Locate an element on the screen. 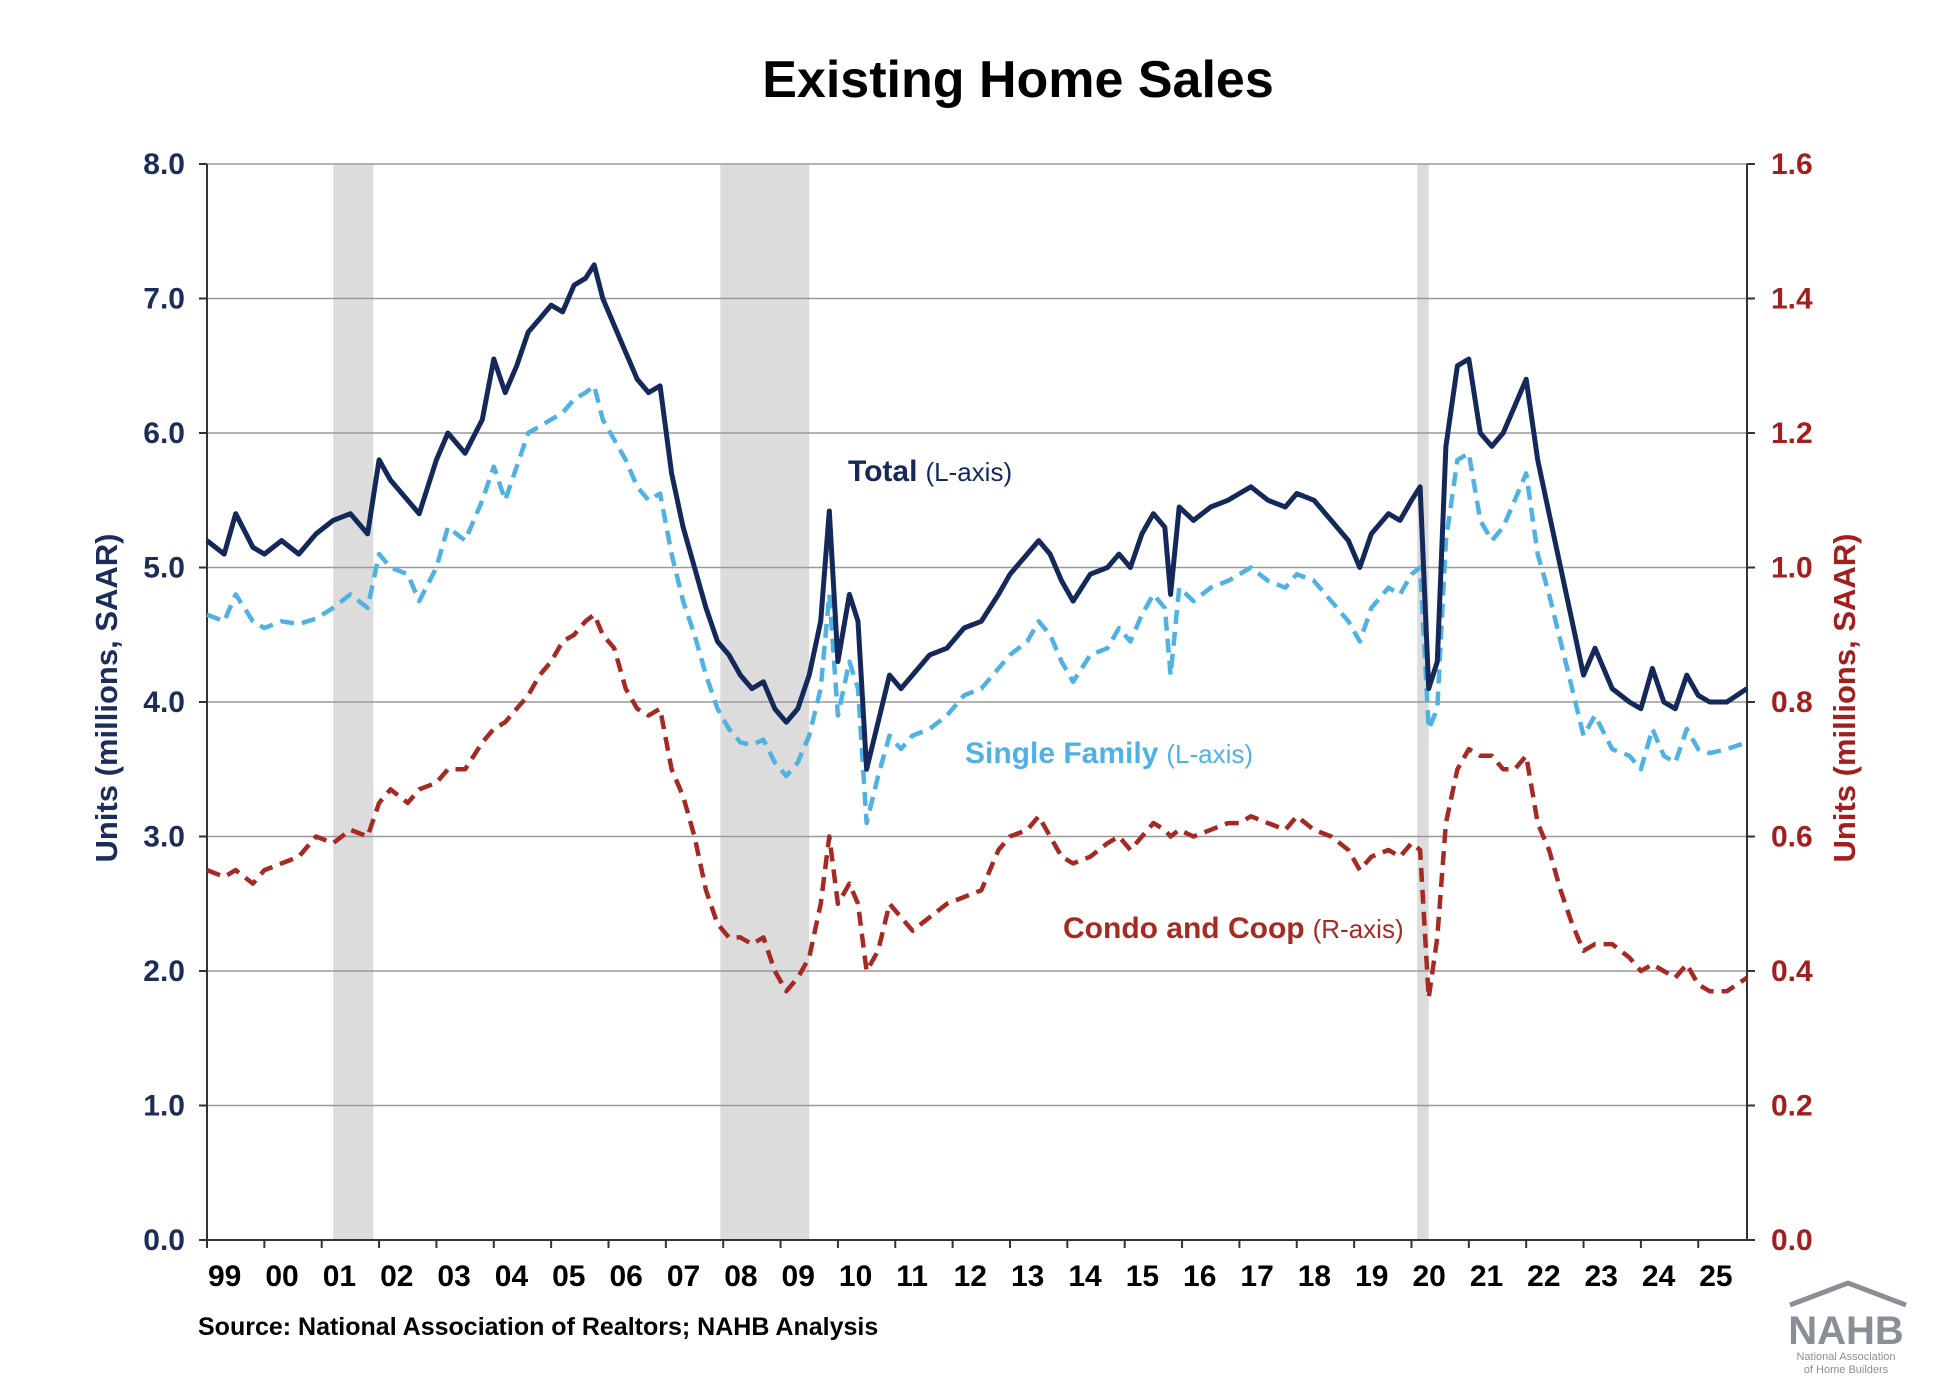 This screenshot has height=1394, width=1952. x-tick-label: 07 is located at coordinates (683, 1276).